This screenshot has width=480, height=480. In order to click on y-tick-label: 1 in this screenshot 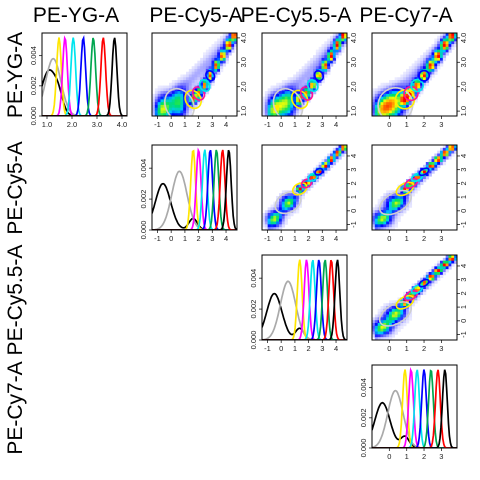, I will do `click(463, 197)`.